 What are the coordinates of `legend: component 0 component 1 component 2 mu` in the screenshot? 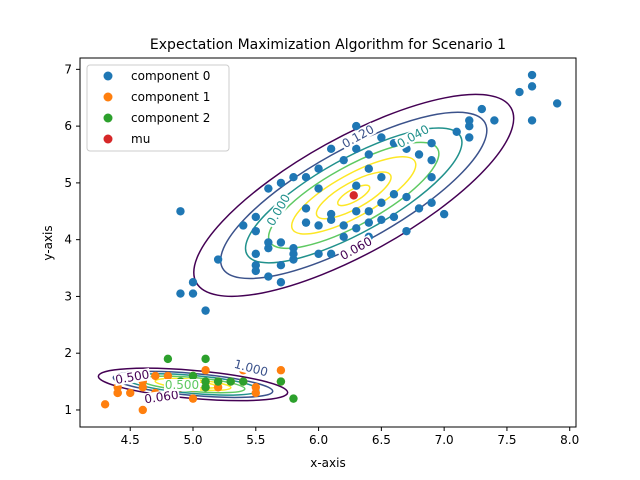 It's located at (158, 108).